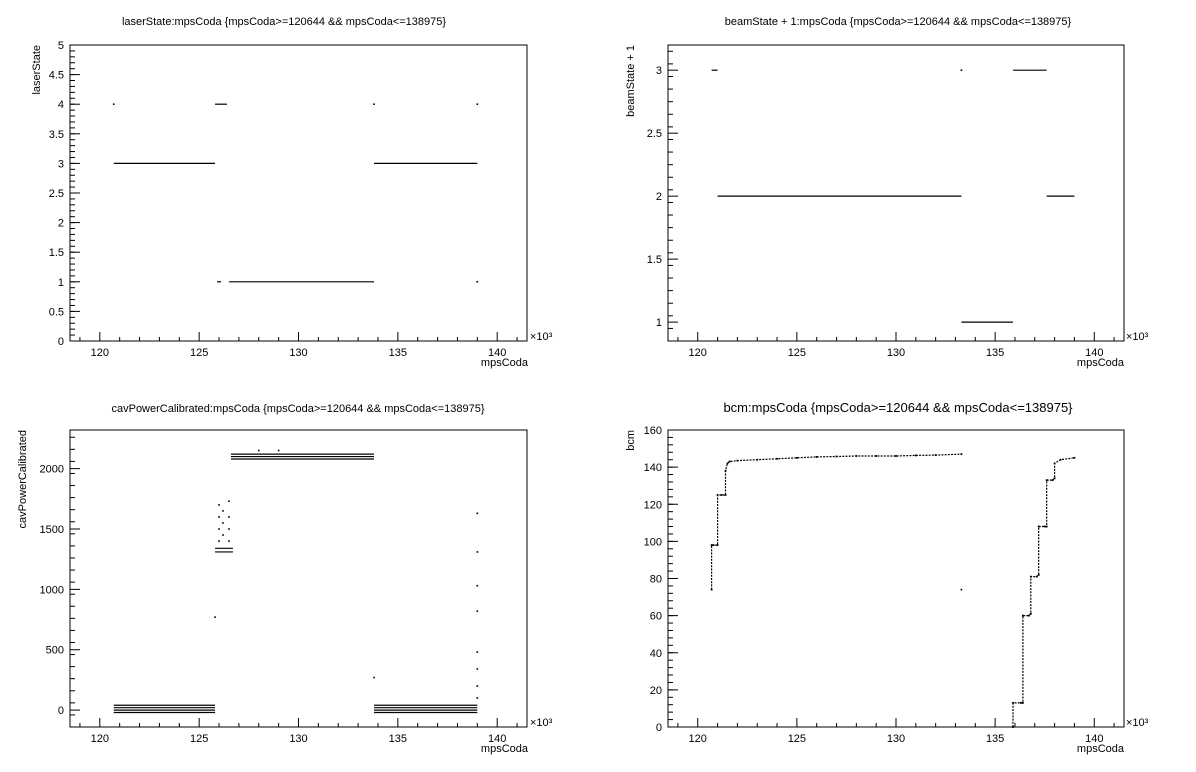 This screenshot has width=1196, height=772. Describe the element at coordinates (56, 135) in the screenshot. I see `y-tick-label: 3.5` at that location.